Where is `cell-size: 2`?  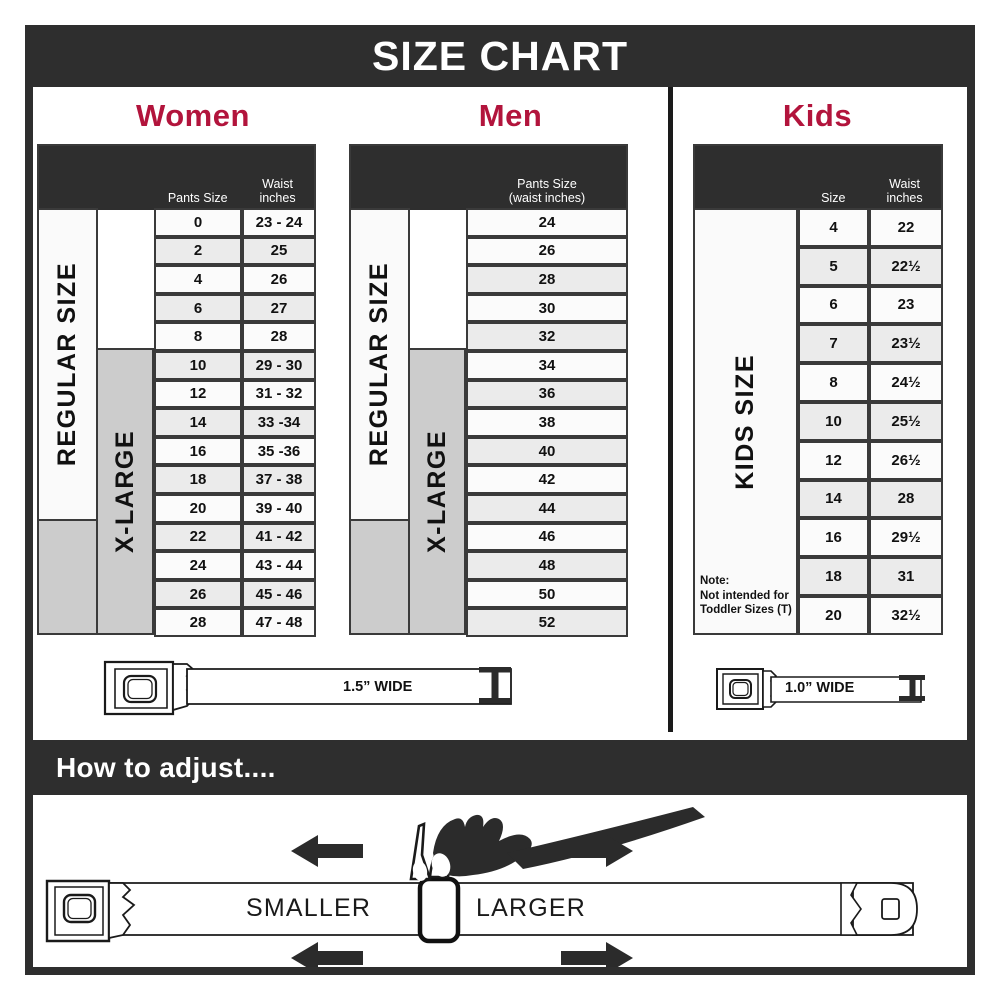 cell-size: 2 is located at coordinates (198, 251).